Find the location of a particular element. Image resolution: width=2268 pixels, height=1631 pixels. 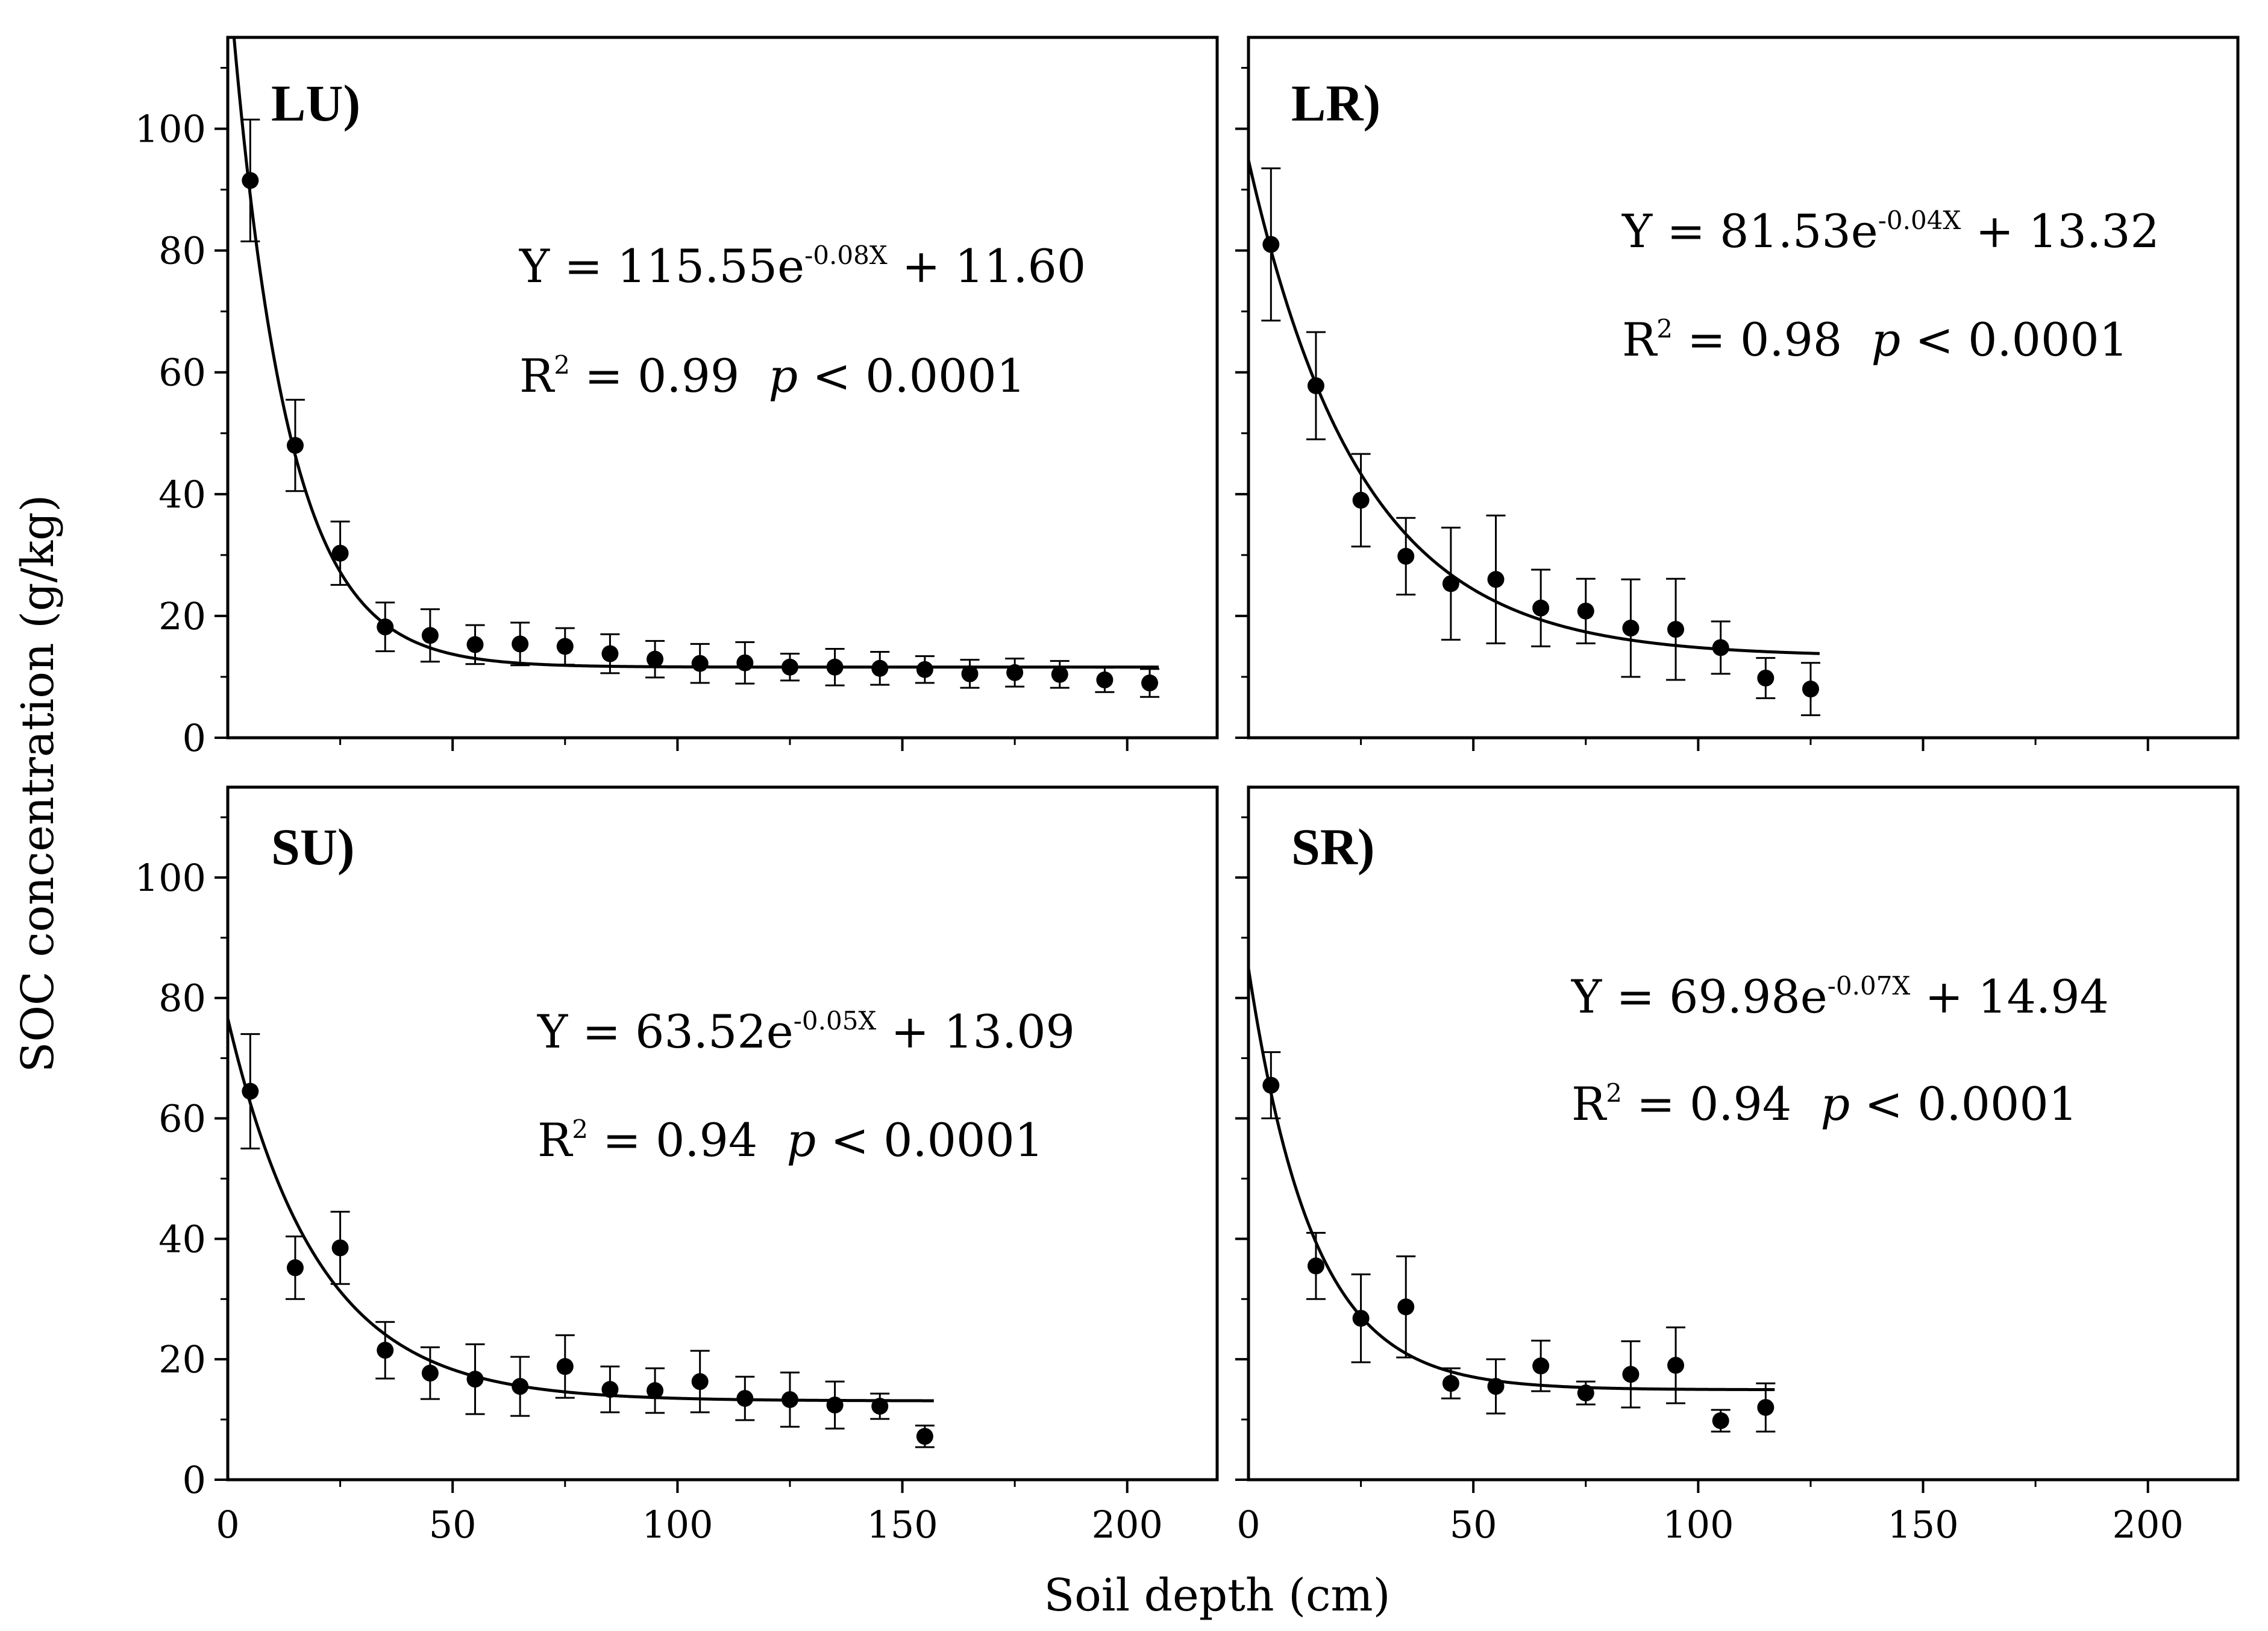

x-tick-label: 200 is located at coordinates (1127, 1525).